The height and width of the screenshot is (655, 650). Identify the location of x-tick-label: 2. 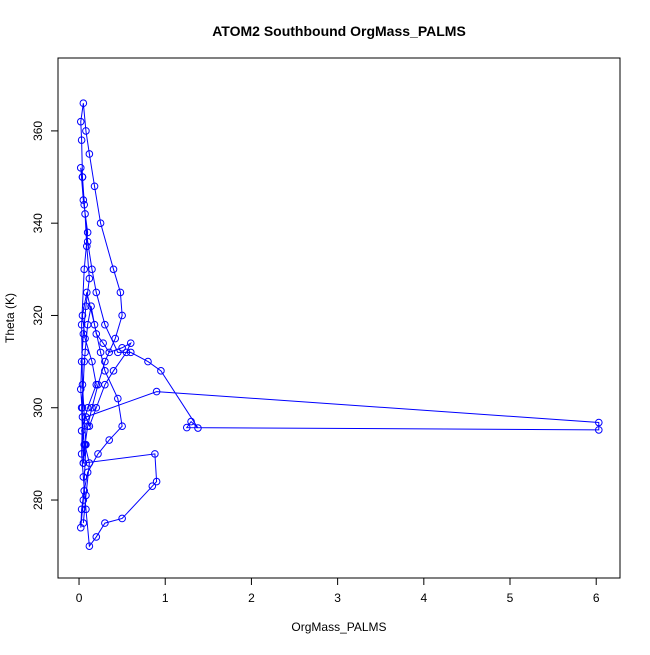
(251, 598).